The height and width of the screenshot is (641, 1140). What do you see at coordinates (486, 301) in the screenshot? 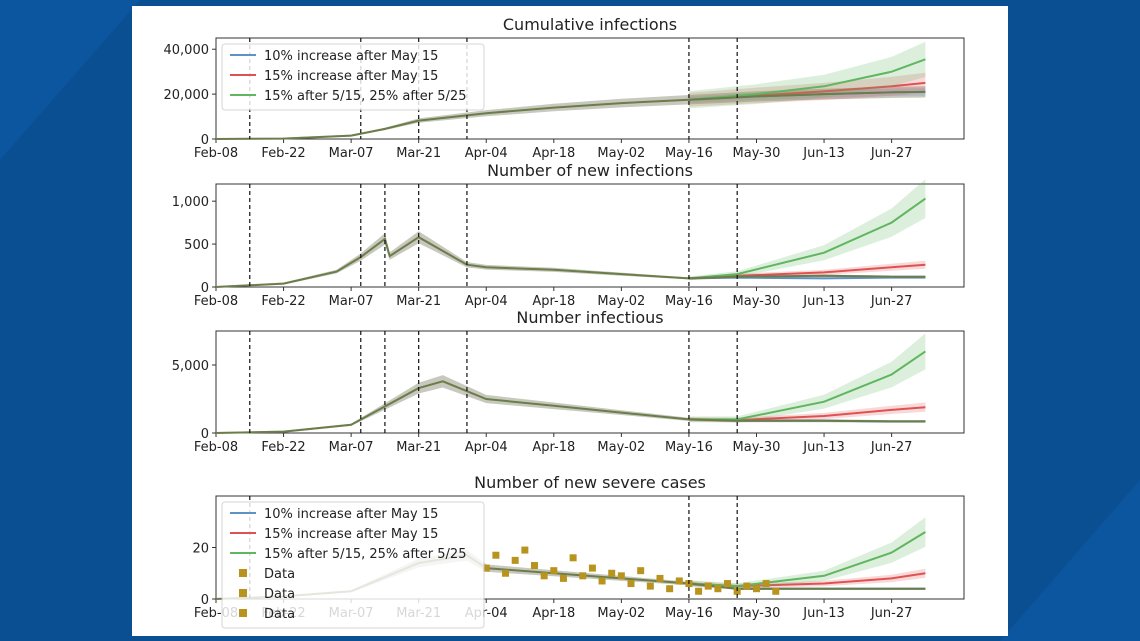
I see `x-tick-label-1-4: Apr-04` at bounding box center [486, 301].